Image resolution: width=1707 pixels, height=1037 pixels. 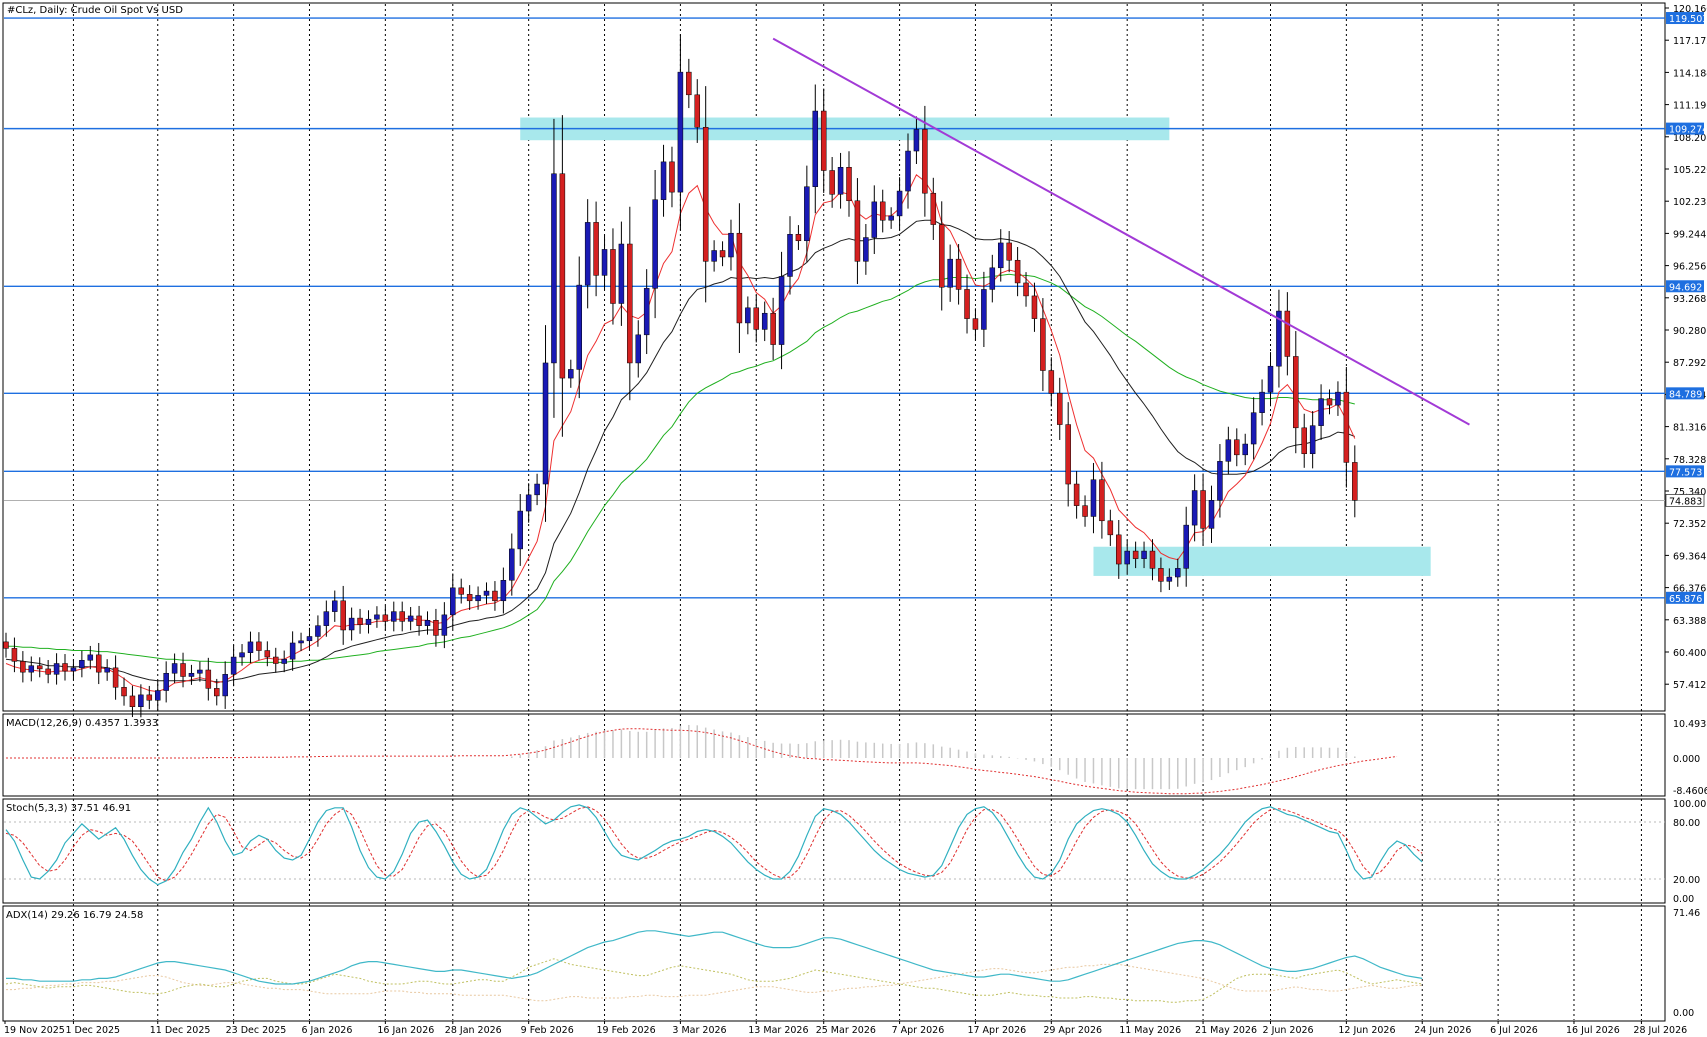 What do you see at coordinates (1690, 106) in the screenshot?
I see `price-tick-label: 111.196` at bounding box center [1690, 106].